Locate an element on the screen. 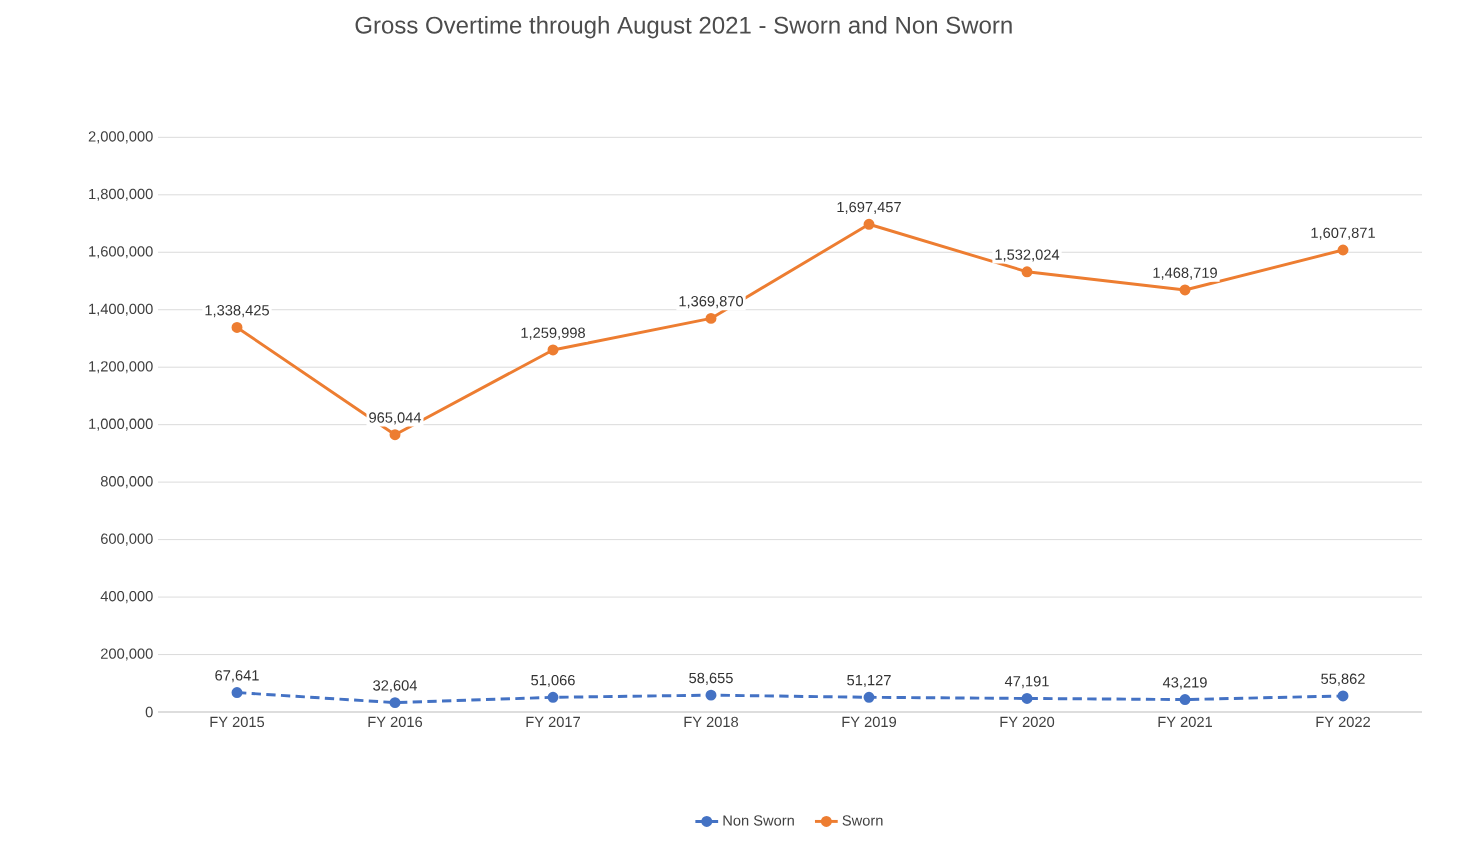 The image size is (1460, 844). y-tick-label: 600,000 is located at coordinates (127, 539).